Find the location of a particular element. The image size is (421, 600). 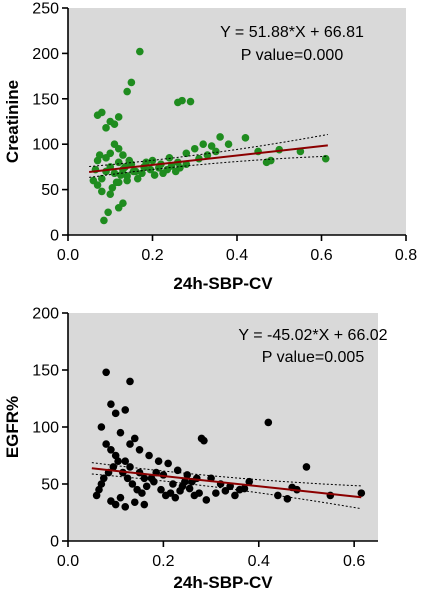

y-tick-label: 50 is located at coordinates (50, 485).